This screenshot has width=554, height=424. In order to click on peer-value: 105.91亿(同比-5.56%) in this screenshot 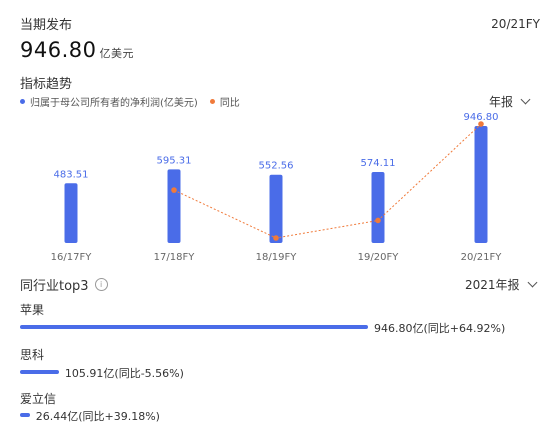, I will do `click(124, 373)`.